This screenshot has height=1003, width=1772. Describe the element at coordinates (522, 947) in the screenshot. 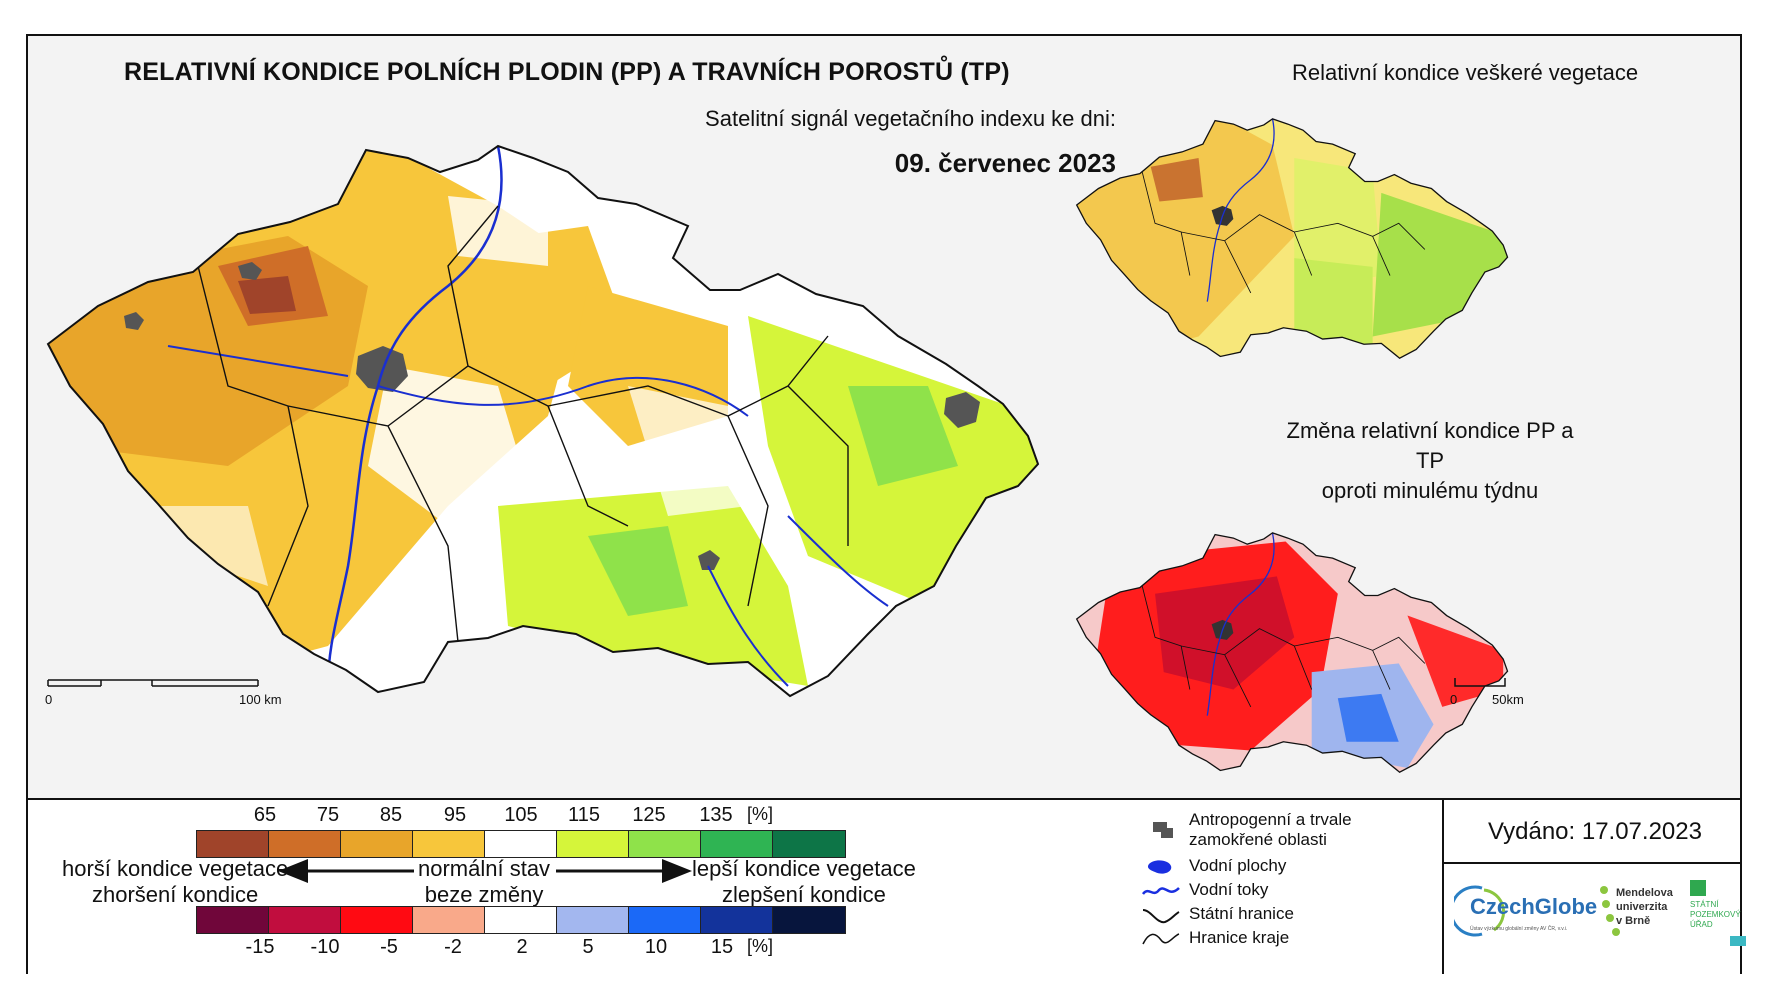

I see `bottom-tick: 2` at that location.